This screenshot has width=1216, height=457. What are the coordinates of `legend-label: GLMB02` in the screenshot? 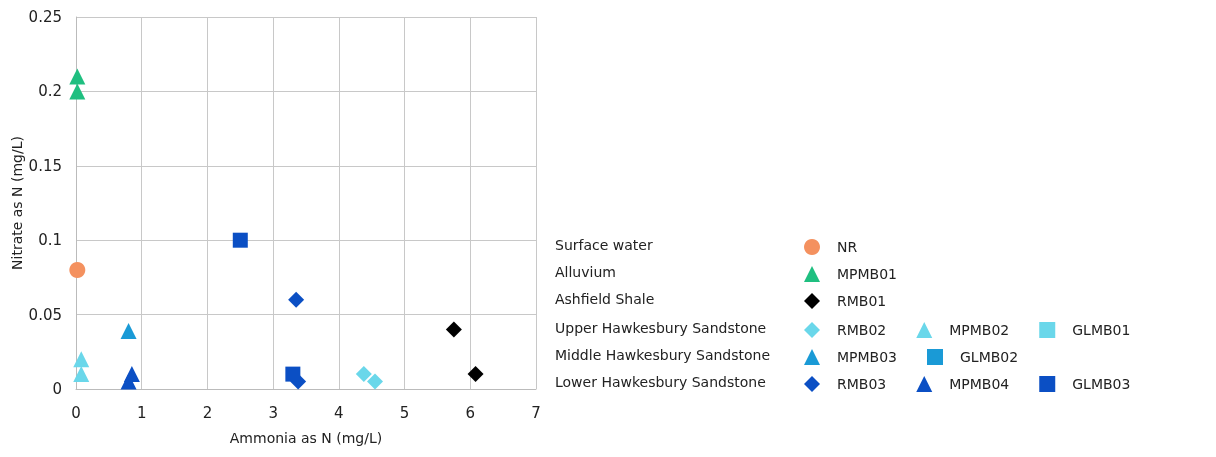 It's located at (989, 357).